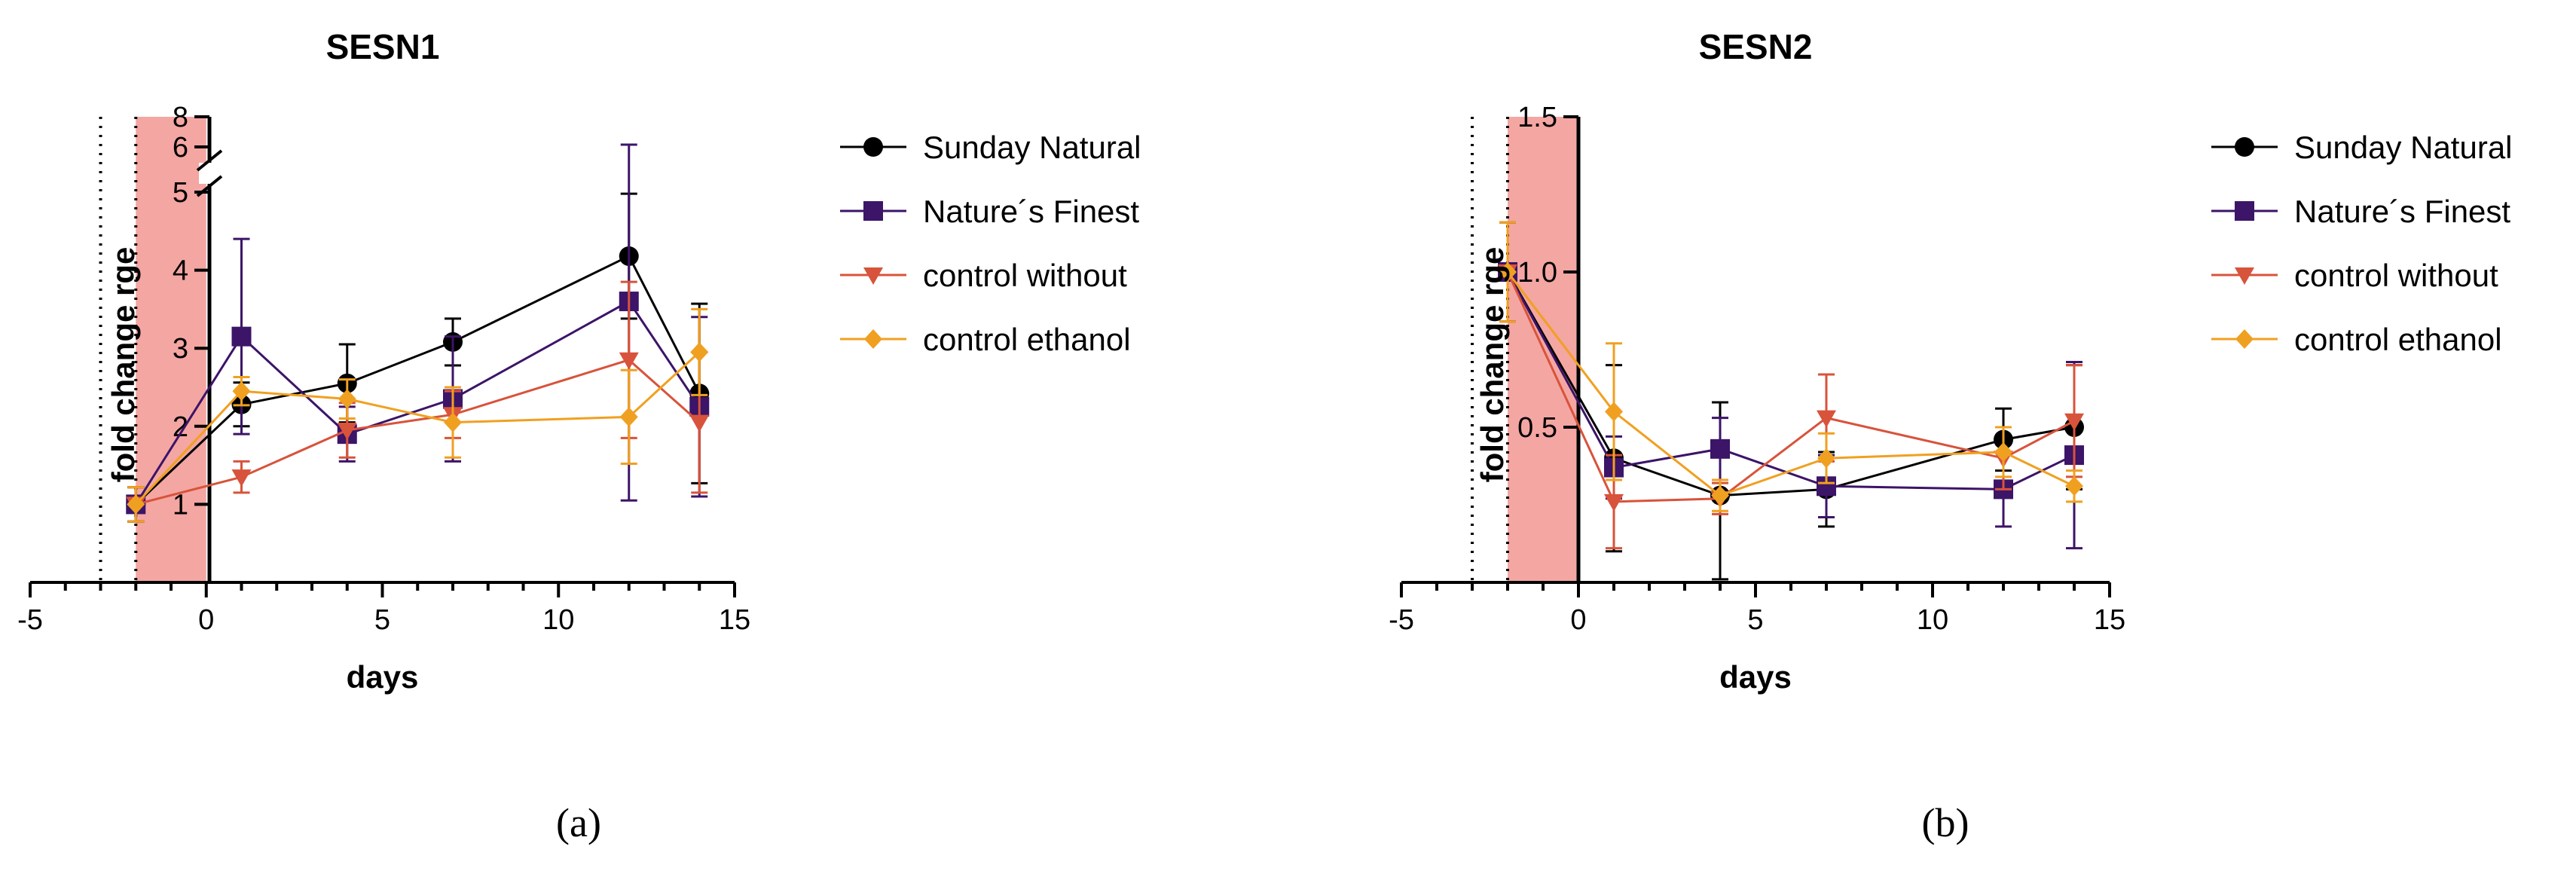 The image size is (2576, 880). Describe the element at coordinates (180, 118) in the screenshot. I see `y-tick-label: 8` at that location.